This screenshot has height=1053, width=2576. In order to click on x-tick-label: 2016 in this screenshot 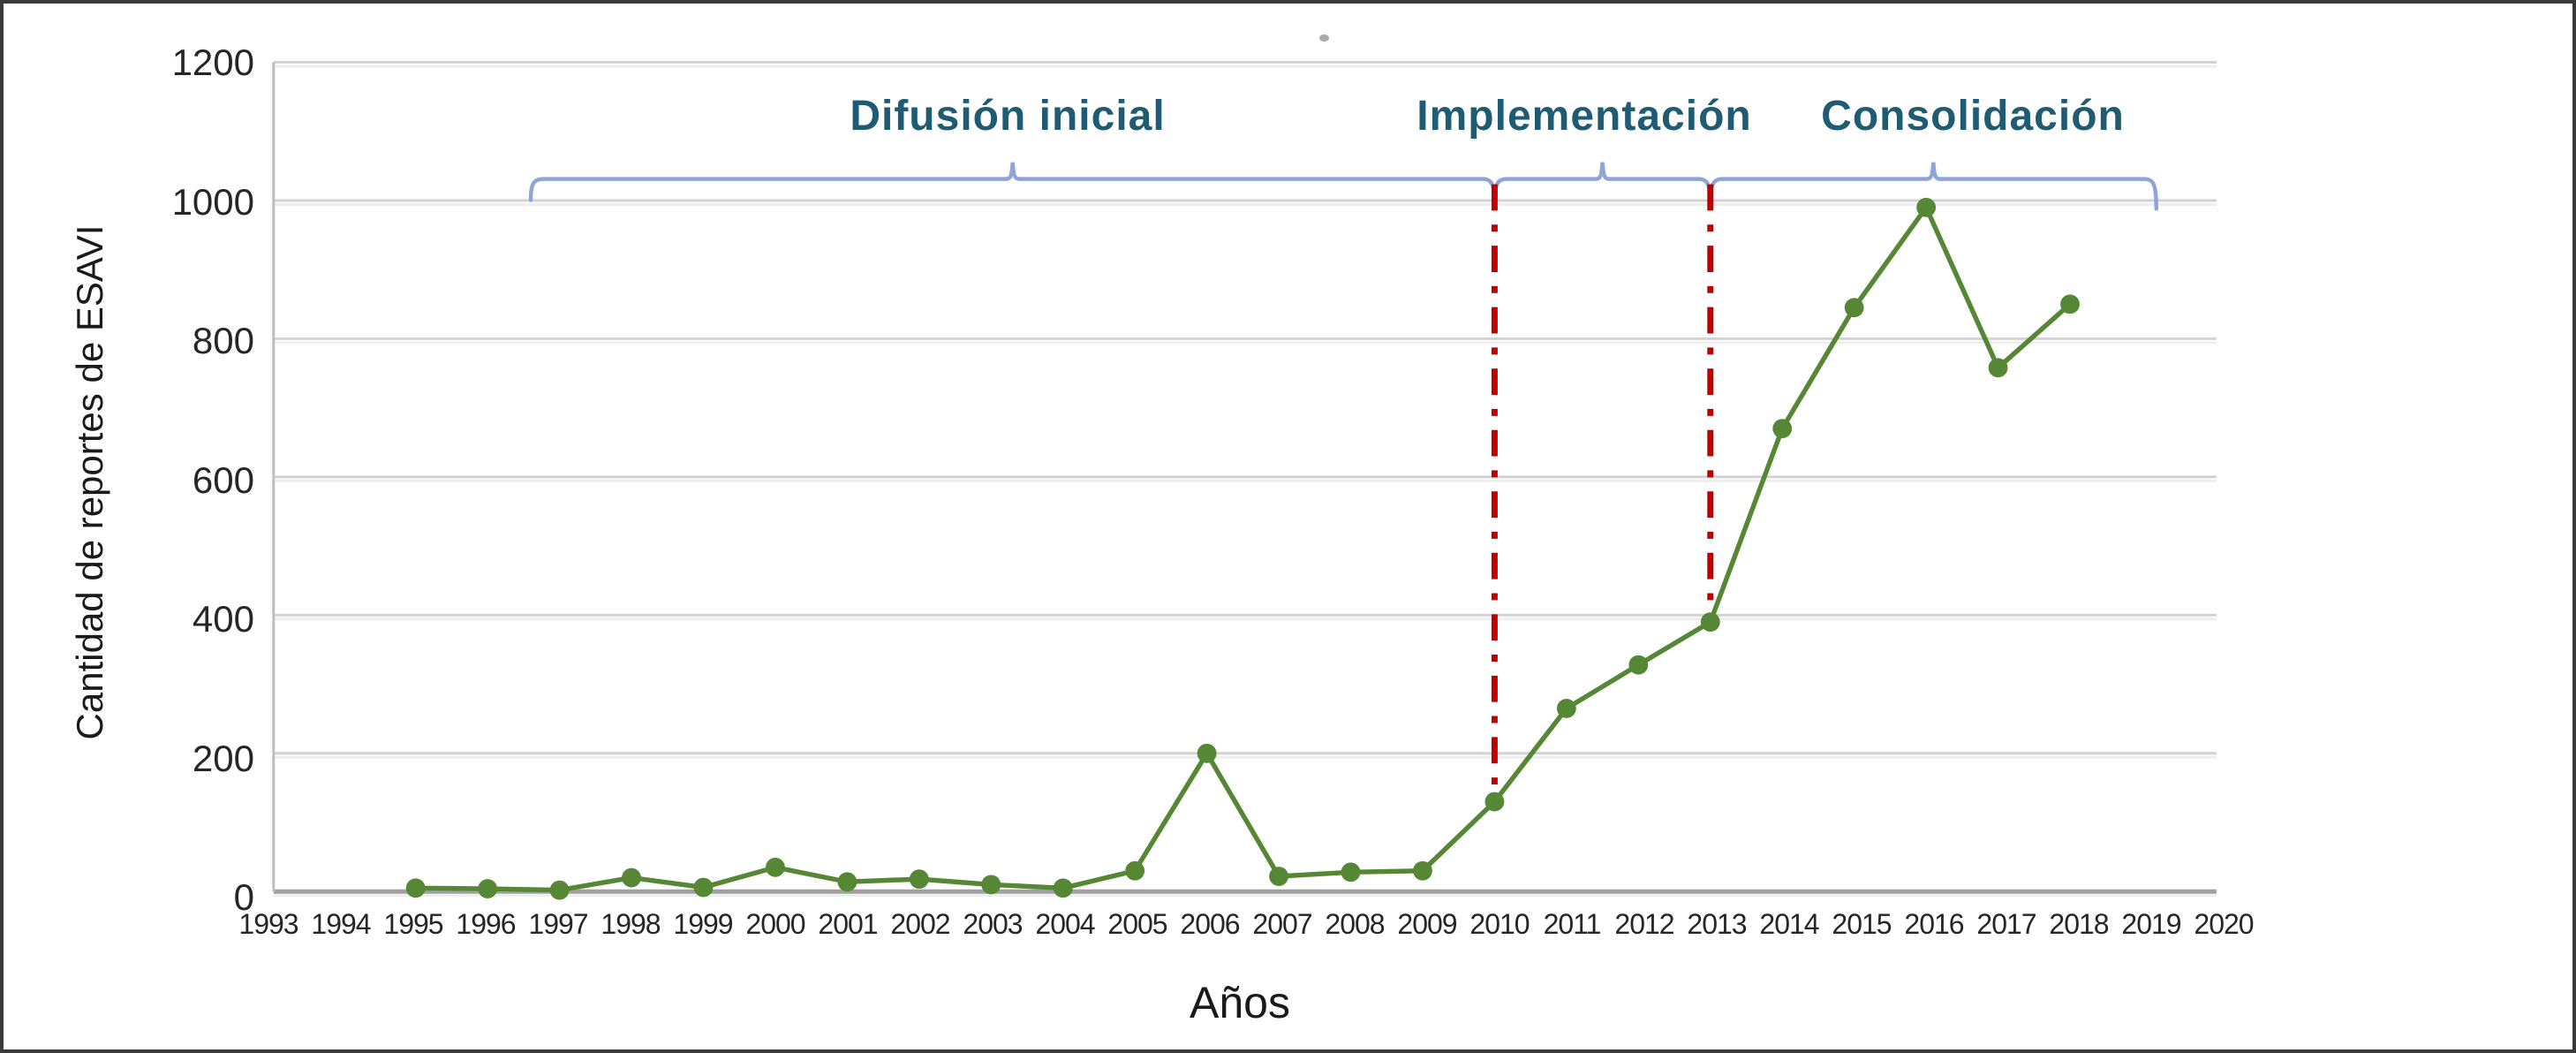, I will do `click(1934, 924)`.